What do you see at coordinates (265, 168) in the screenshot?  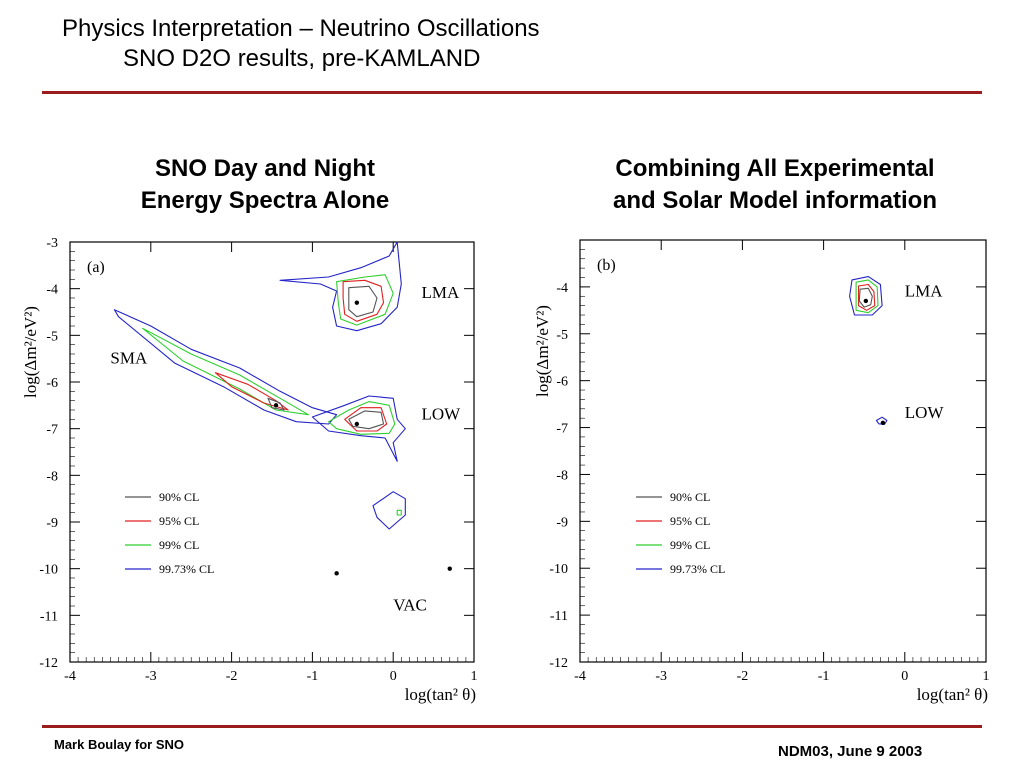 I see `panel-a-heading-line1: SNO Day and Night` at bounding box center [265, 168].